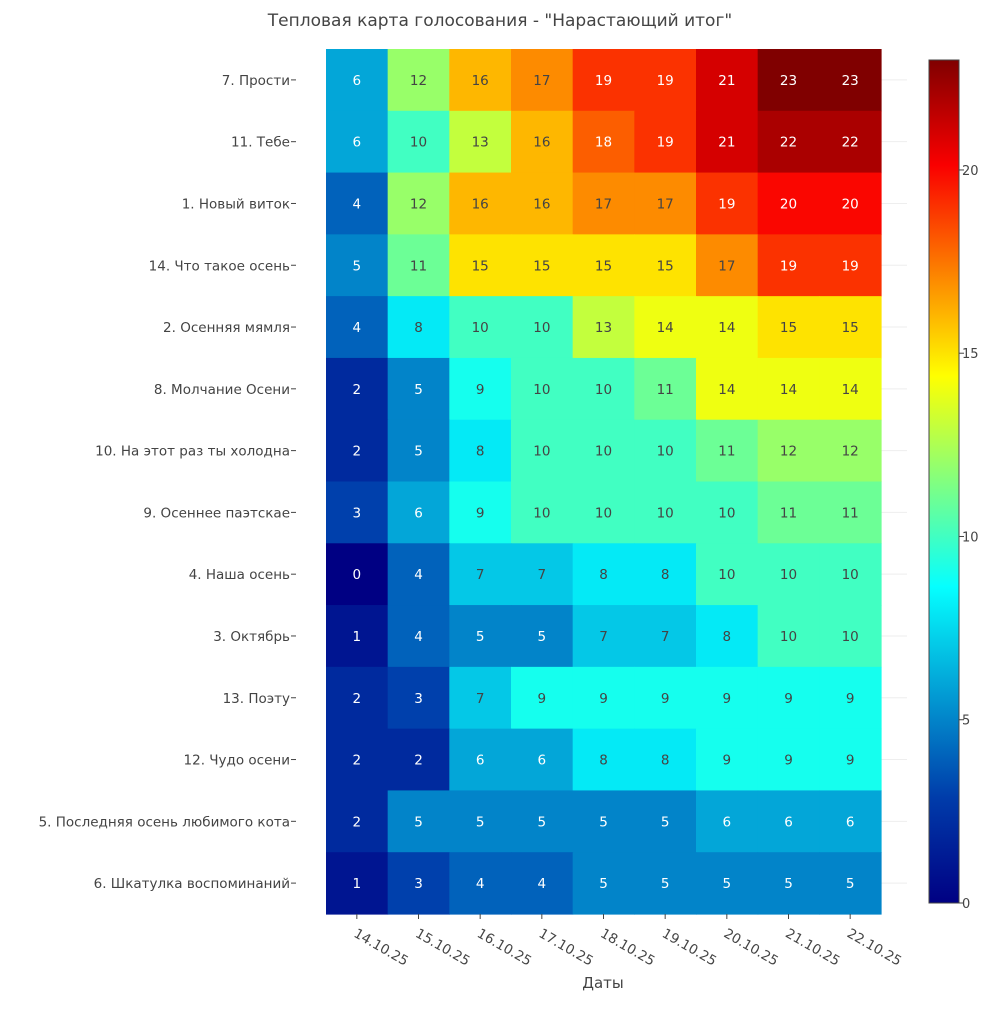 This screenshot has height=1013, width=1000. What do you see at coordinates (226, 328) in the screenshot?
I see `y-tick-label: 2. Осенняя мямля` at bounding box center [226, 328].